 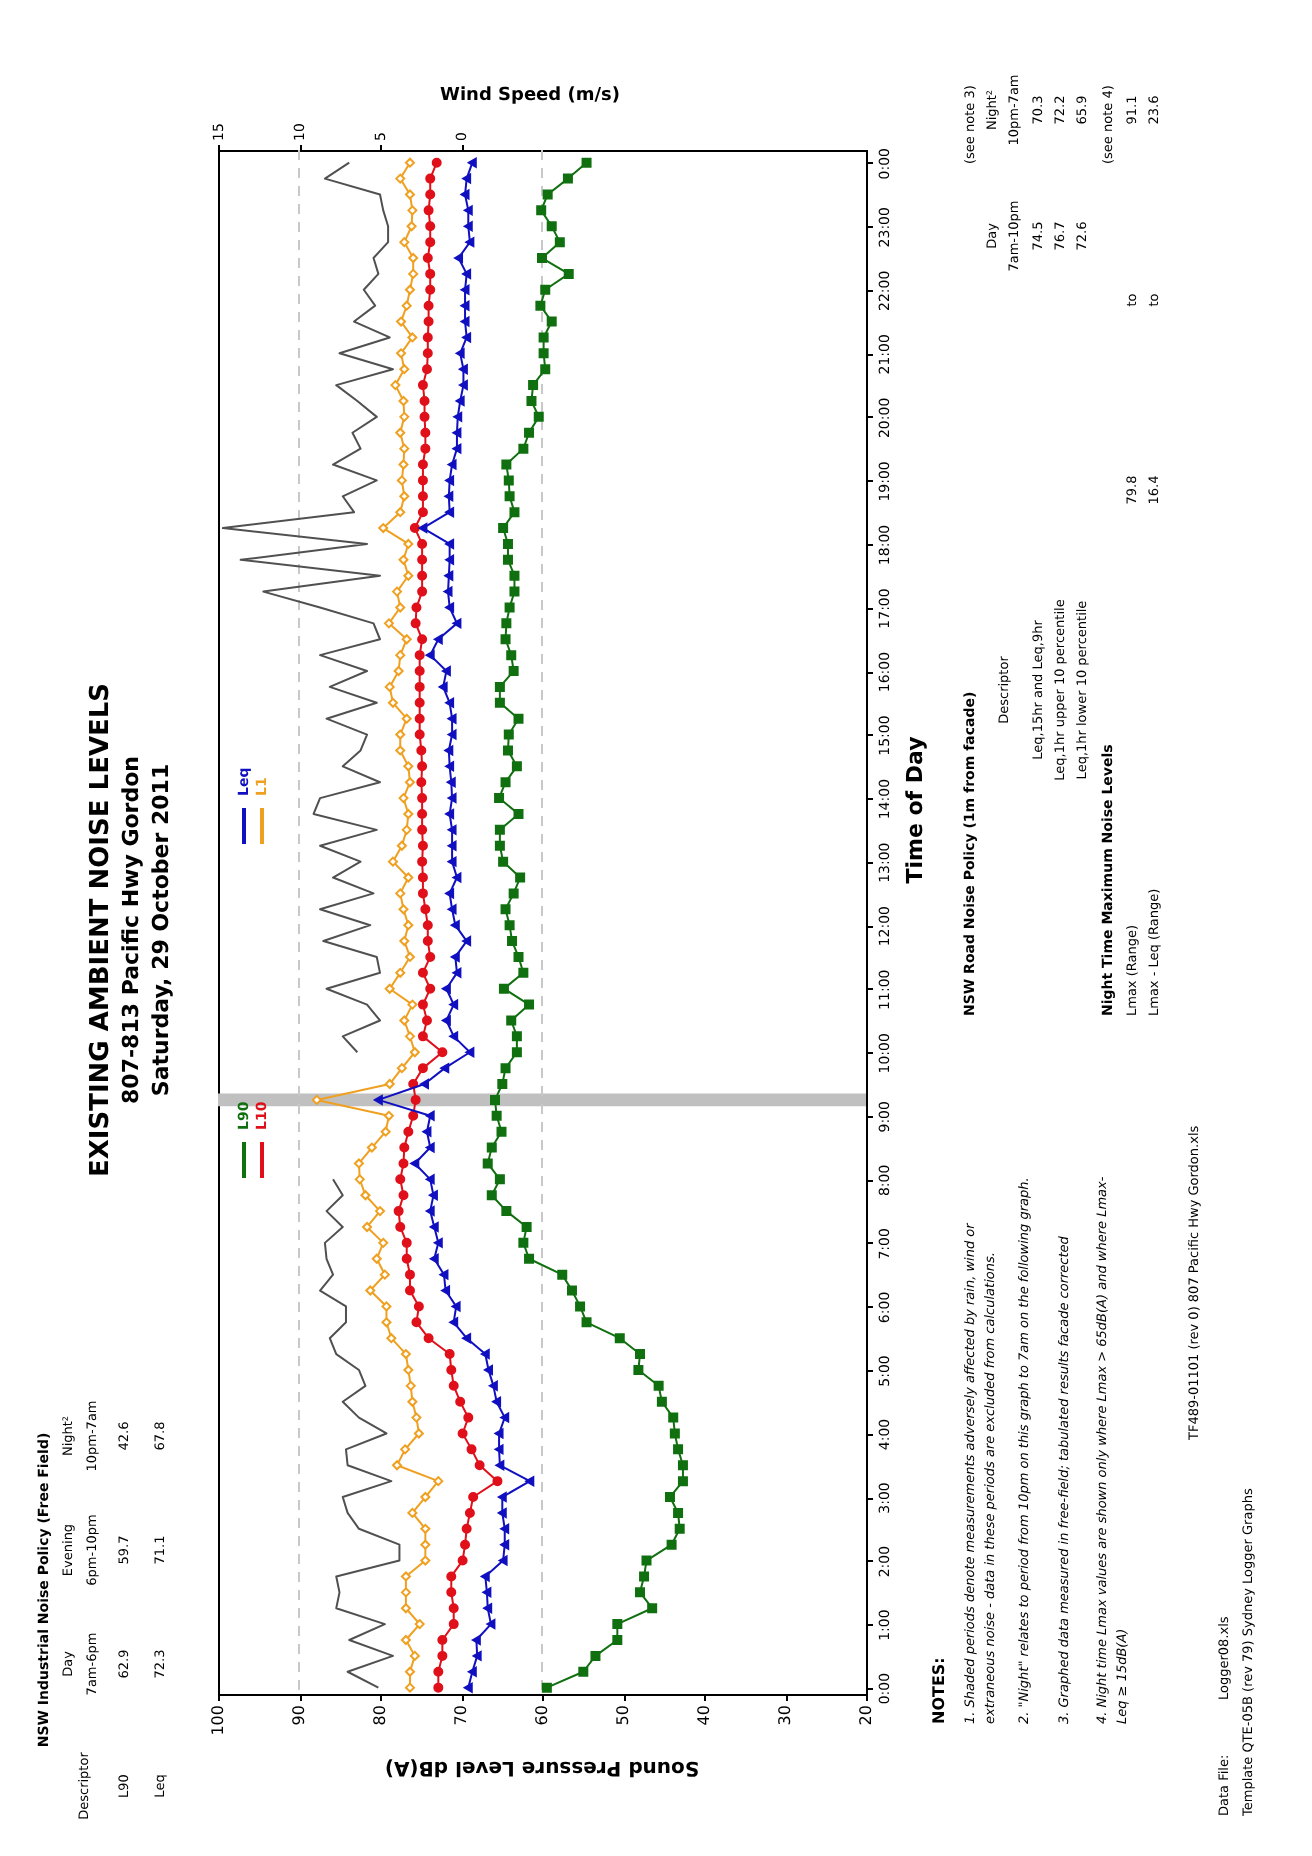 What do you see at coordinates (915, 810) in the screenshot?
I see `y-axis-title: Time of Day` at bounding box center [915, 810].